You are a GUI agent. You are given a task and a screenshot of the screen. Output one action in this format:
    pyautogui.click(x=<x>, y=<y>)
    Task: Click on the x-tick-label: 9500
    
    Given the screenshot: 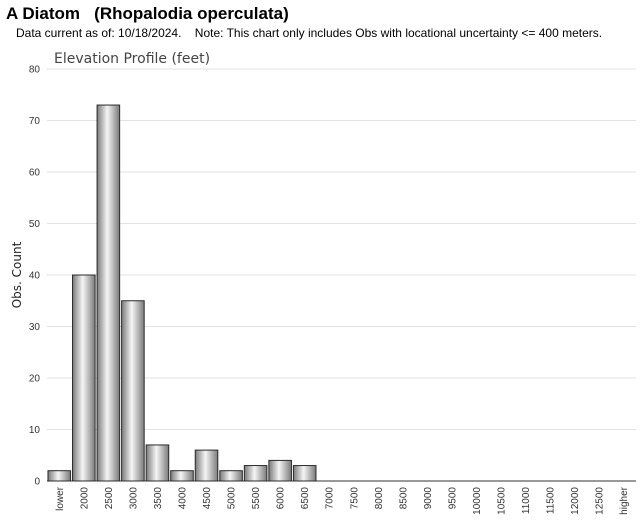 What is the action you would take?
    pyautogui.click(x=452, y=498)
    